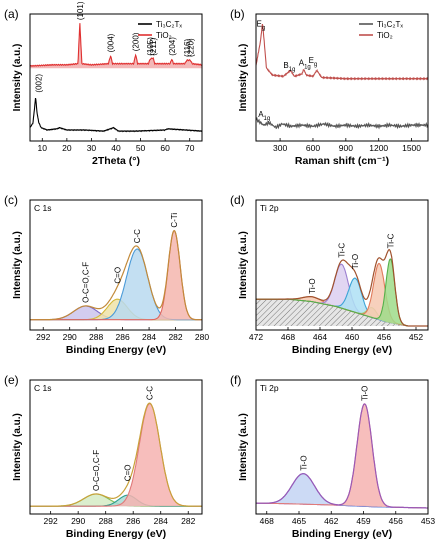 This screenshot has height=550, width=441. What do you see at coordinates (70, 337) in the screenshot?
I see `x-tick-label: 290` at bounding box center [70, 337].